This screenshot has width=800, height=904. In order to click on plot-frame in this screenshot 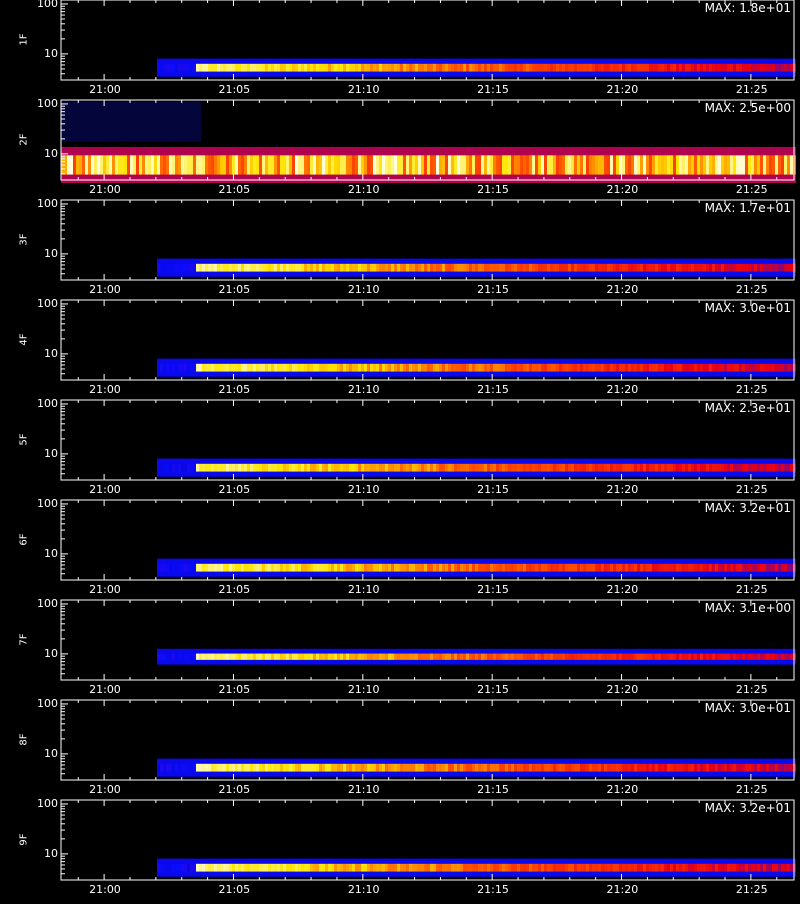, I will do `click(427, 140)`.